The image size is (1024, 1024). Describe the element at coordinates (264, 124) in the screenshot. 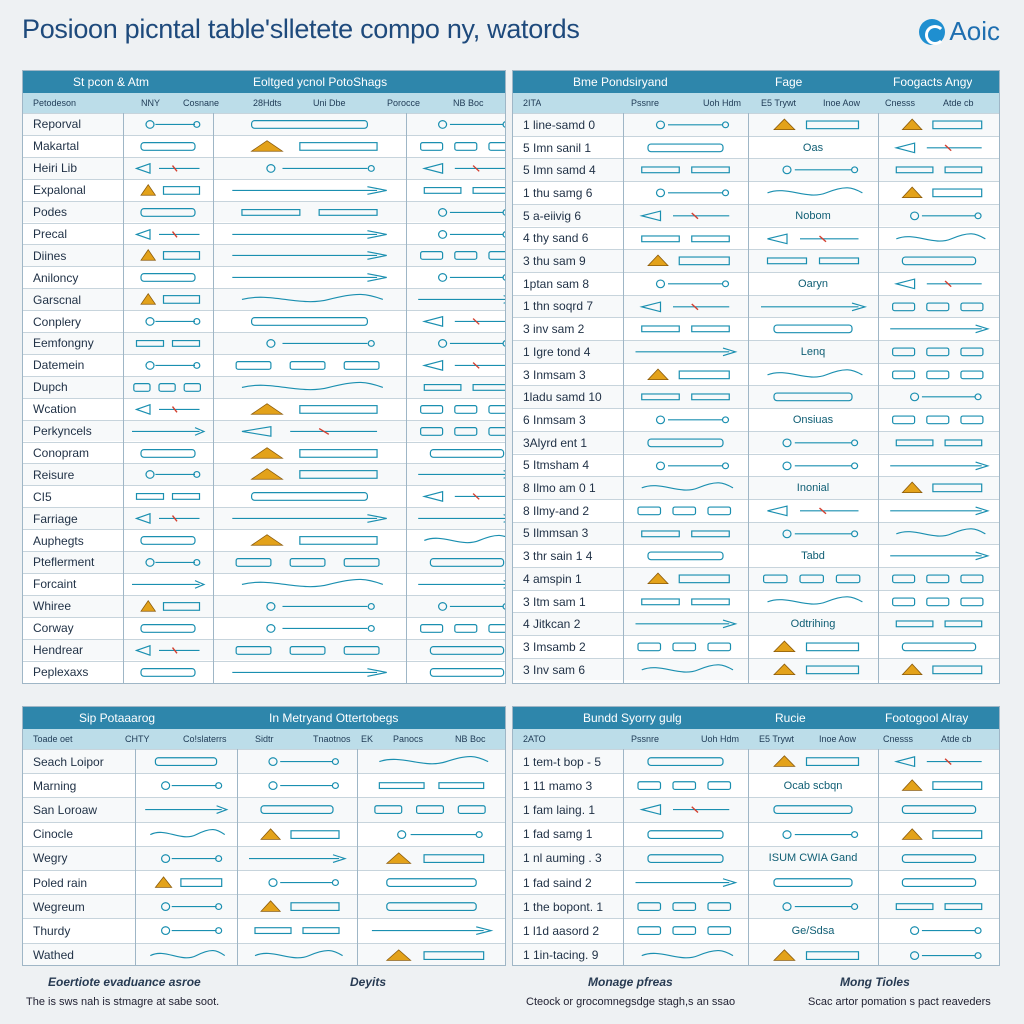

I see `table-row: Reporval` at that location.